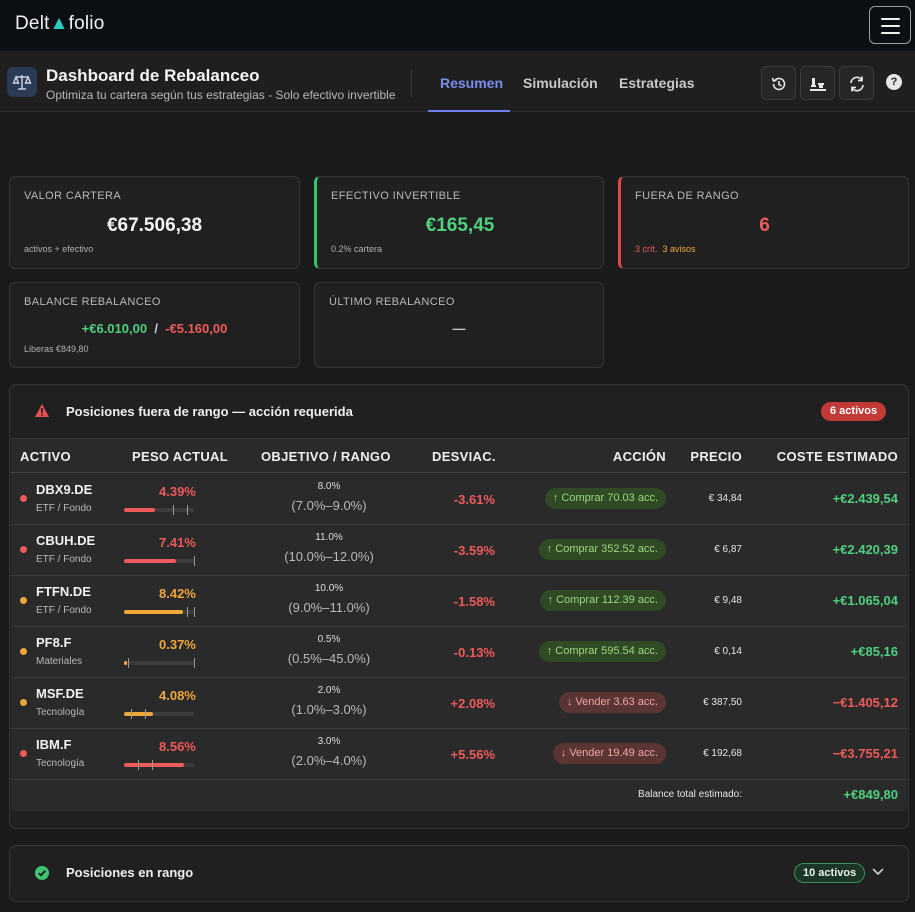 The width and height of the screenshot is (915, 912). What do you see at coordinates (716, 456) in the screenshot?
I see `col-precio: PRECIO` at bounding box center [716, 456].